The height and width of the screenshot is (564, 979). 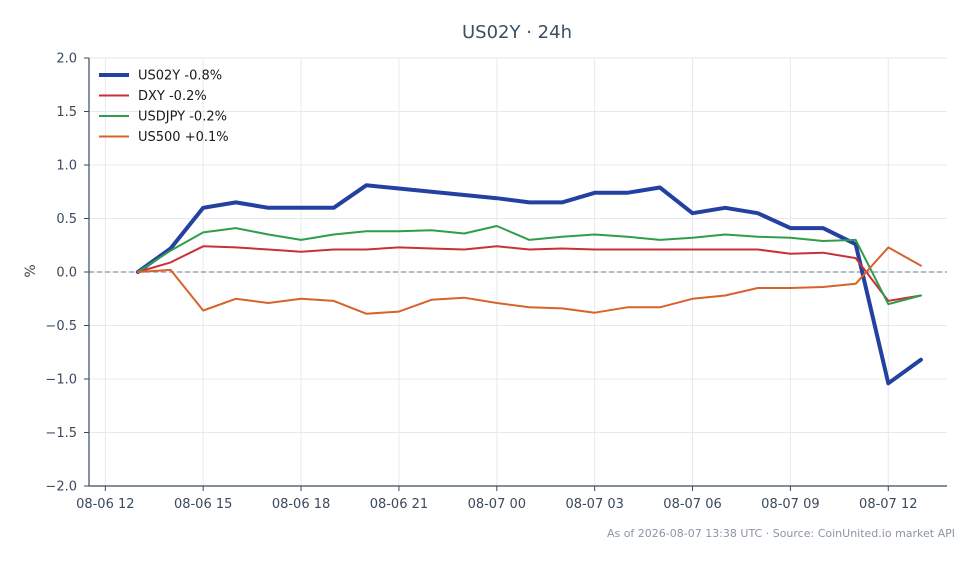 I want to click on x-tick-label: 08-07 12, so click(x=888, y=504).